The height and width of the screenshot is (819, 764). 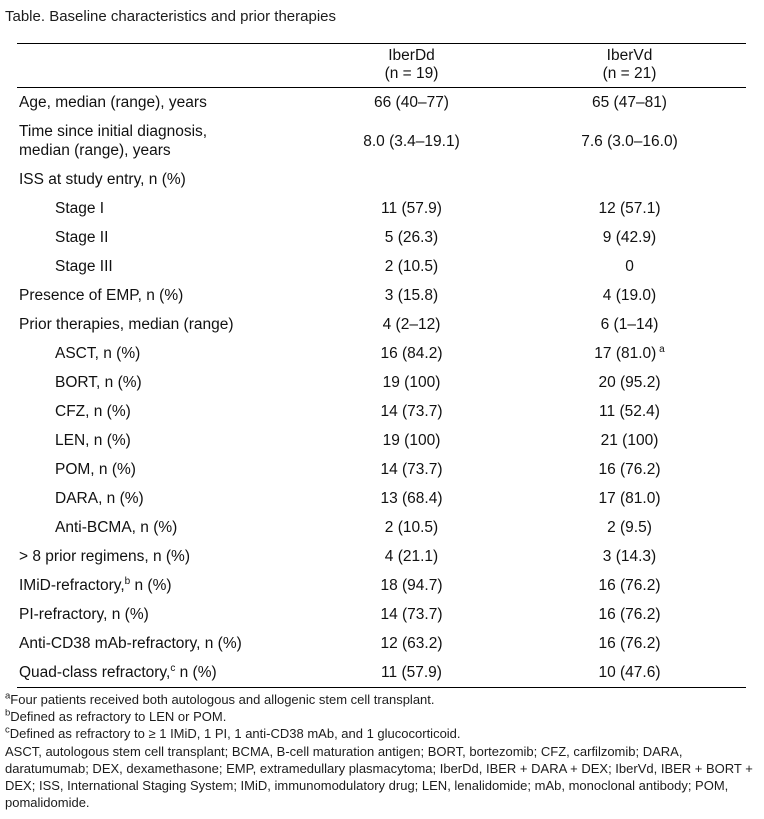 What do you see at coordinates (629, 673) in the screenshot?
I see `cell-ibervd: 10 (47.6)` at bounding box center [629, 673].